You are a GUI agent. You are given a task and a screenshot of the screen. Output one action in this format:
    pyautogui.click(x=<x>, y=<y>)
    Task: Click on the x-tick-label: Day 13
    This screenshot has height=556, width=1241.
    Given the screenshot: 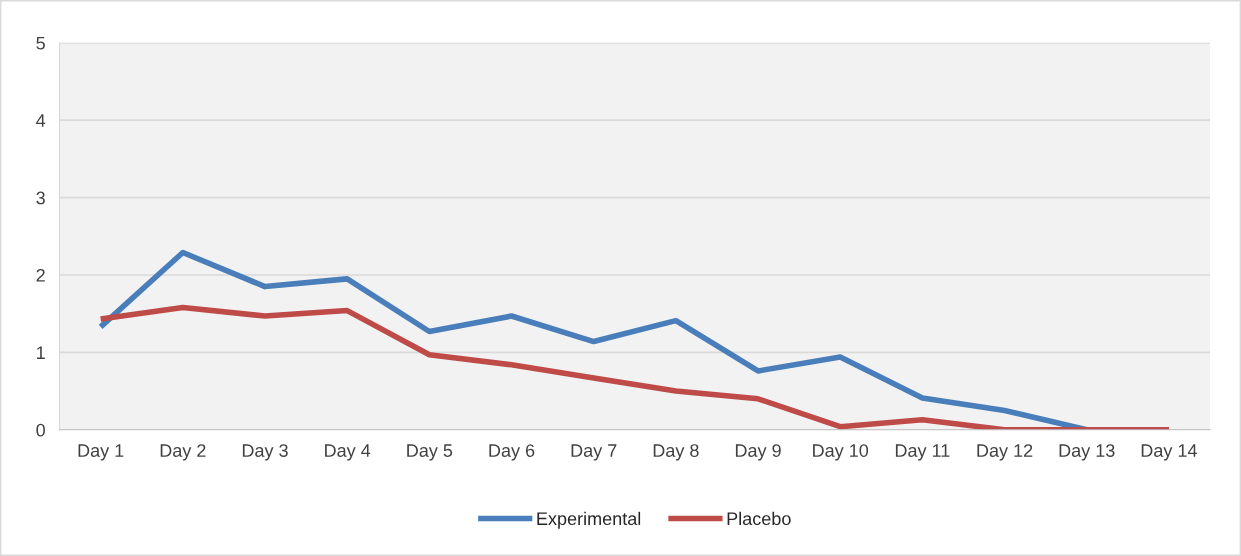 What is the action you would take?
    pyautogui.click(x=1087, y=452)
    